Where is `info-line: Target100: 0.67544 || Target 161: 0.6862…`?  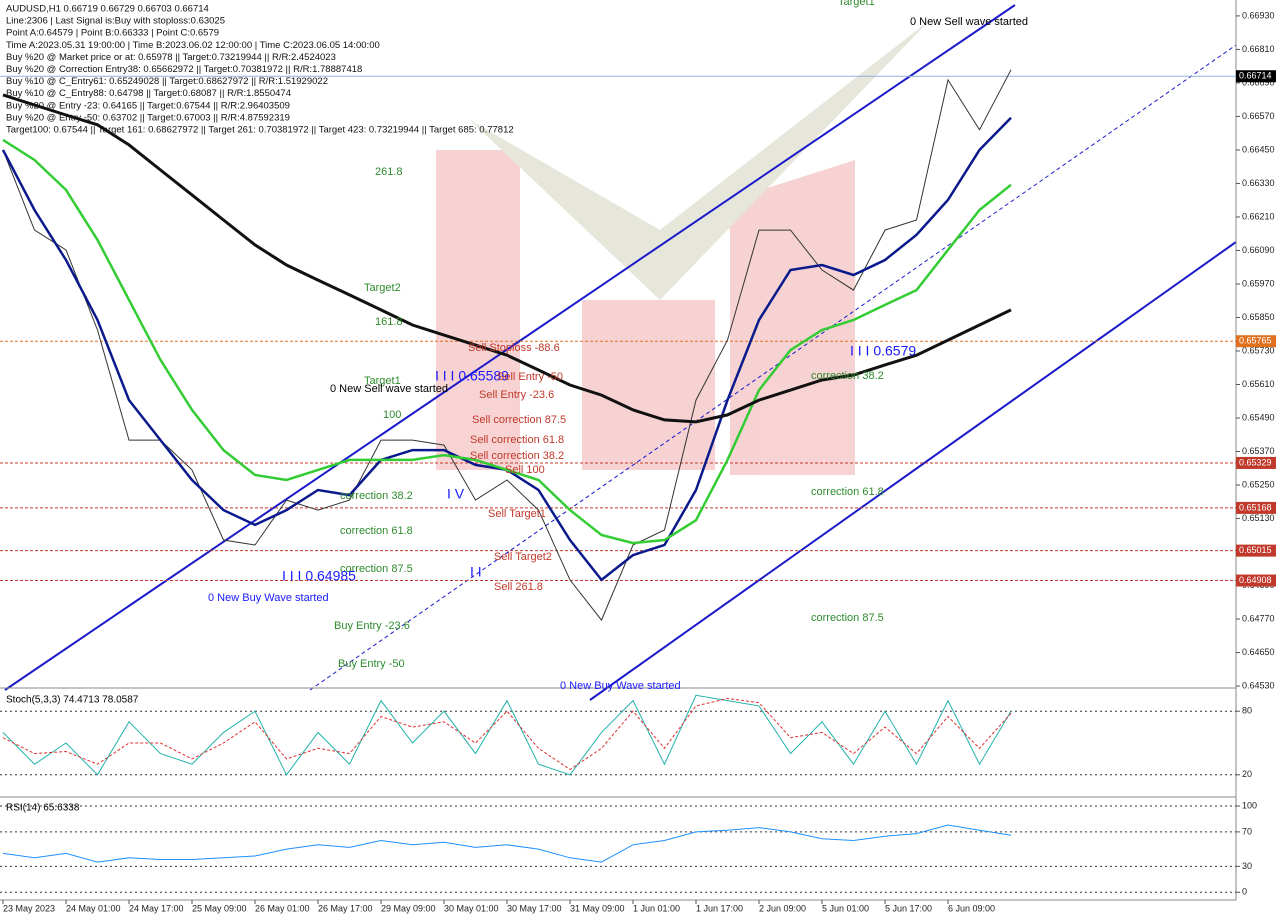 info-line: Target100: 0.67544 || Target 161: 0.6862… is located at coordinates (260, 130).